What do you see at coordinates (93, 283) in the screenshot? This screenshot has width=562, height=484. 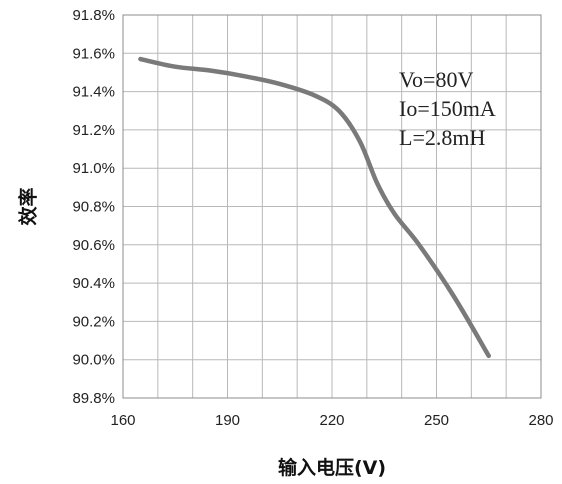 I see `y-tick-label: 90.4%` at bounding box center [93, 283].